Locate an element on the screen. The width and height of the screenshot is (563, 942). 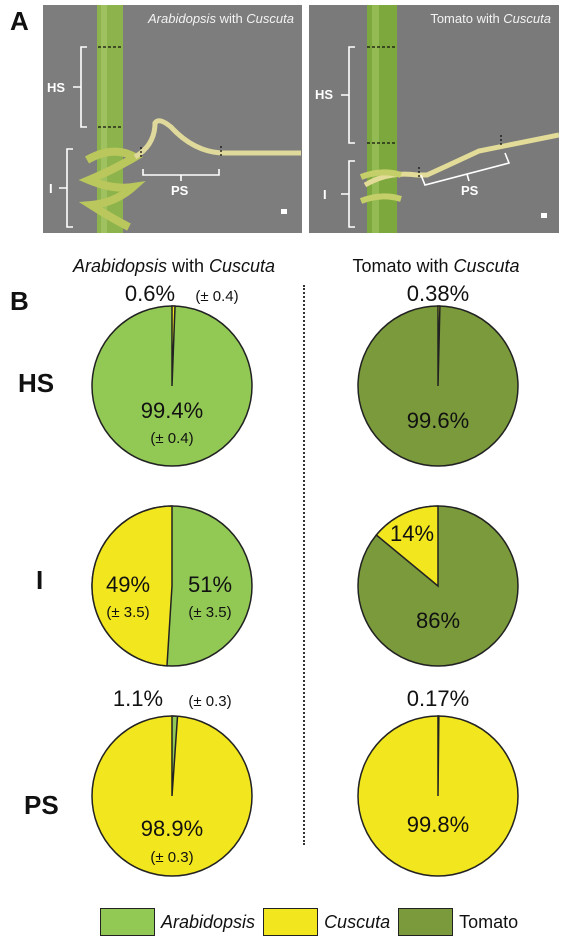
data-label-cuscuta: 99.8% is located at coordinates (438, 824).